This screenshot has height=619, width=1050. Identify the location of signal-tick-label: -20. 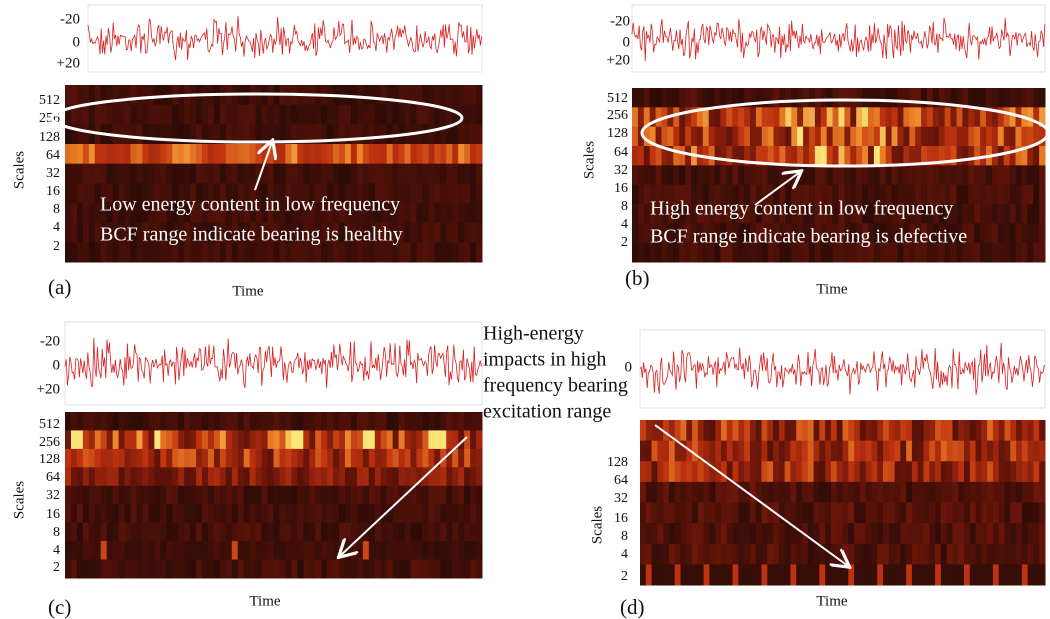
(50, 341).